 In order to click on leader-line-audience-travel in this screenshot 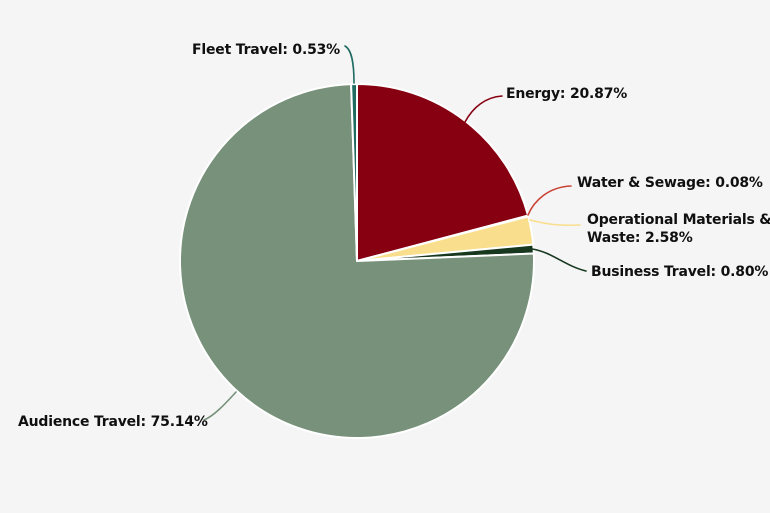, I will do `click(220, 406)`.